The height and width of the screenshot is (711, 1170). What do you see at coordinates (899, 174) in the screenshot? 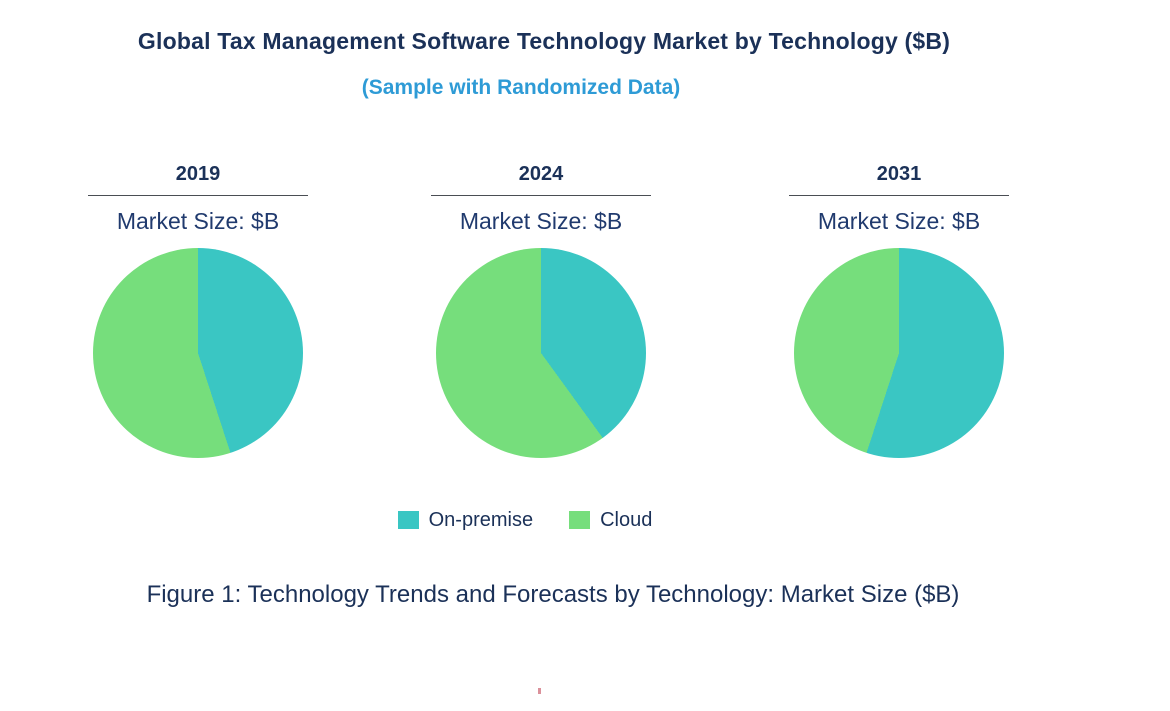
I see `year-label-2031: 2031` at bounding box center [899, 174].